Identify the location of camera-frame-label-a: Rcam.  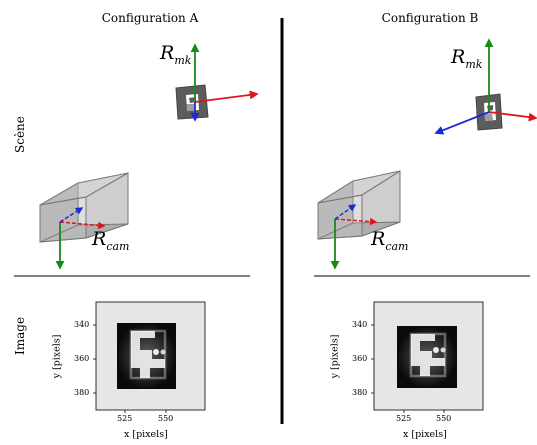
(111, 240).